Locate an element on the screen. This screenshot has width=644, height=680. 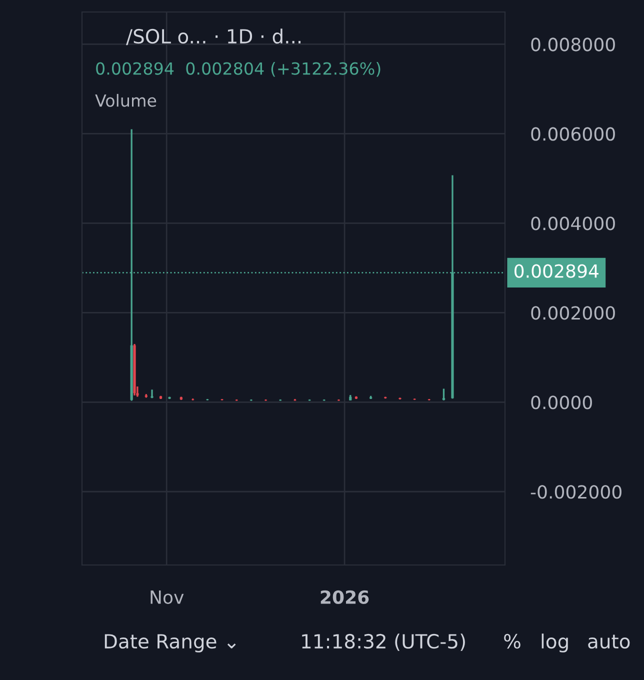
text: auto is located at coordinates (609, 641).